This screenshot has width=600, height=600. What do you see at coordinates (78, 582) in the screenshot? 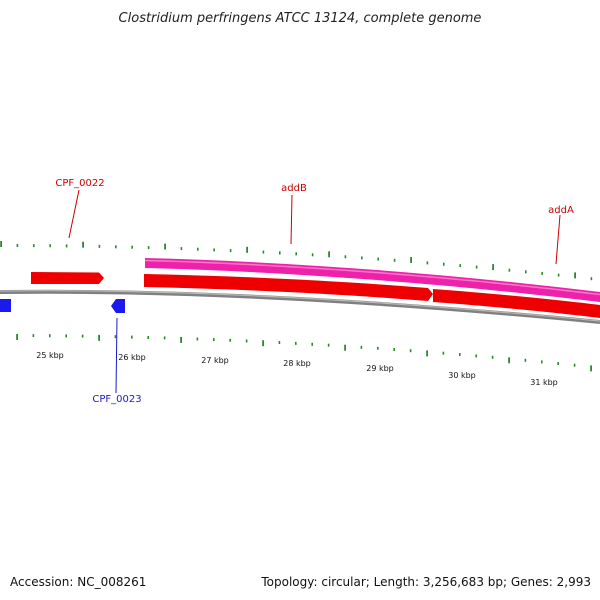
I see `accession-text: Accession: NC_008261` at bounding box center [78, 582].